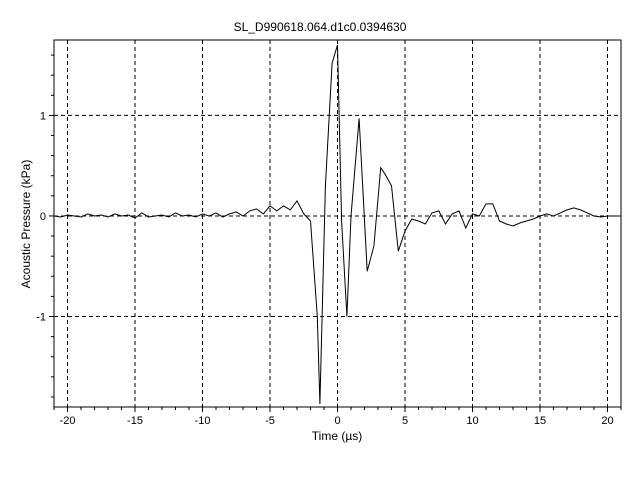 This screenshot has width=640, height=480. Describe the element at coordinates (607, 421) in the screenshot. I see `x-tick-label: 20` at that location.